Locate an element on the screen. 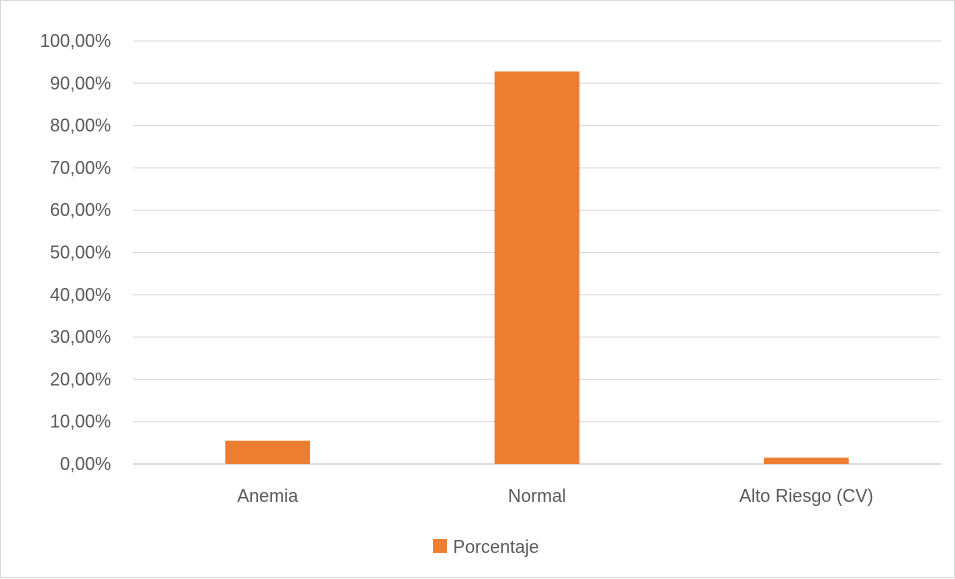  y-tick-label: 100,00% is located at coordinates (75, 41).